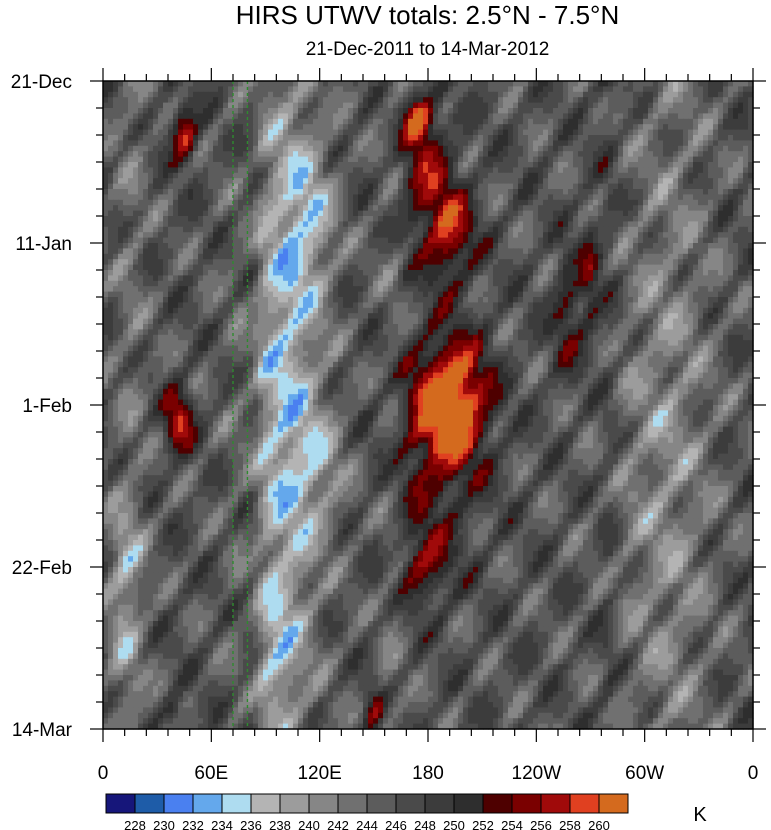  I want to click on chart-title: HIRS UTWV totals: 2.5°N - 7.5°N, so click(427, 15).